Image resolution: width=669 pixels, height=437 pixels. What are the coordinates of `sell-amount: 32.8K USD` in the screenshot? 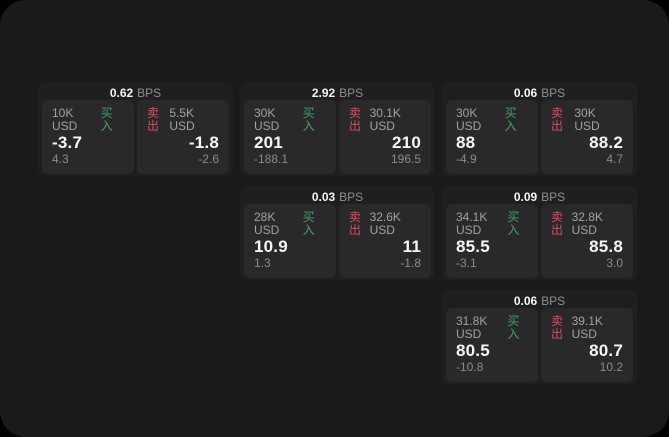 It's located at (587, 223).